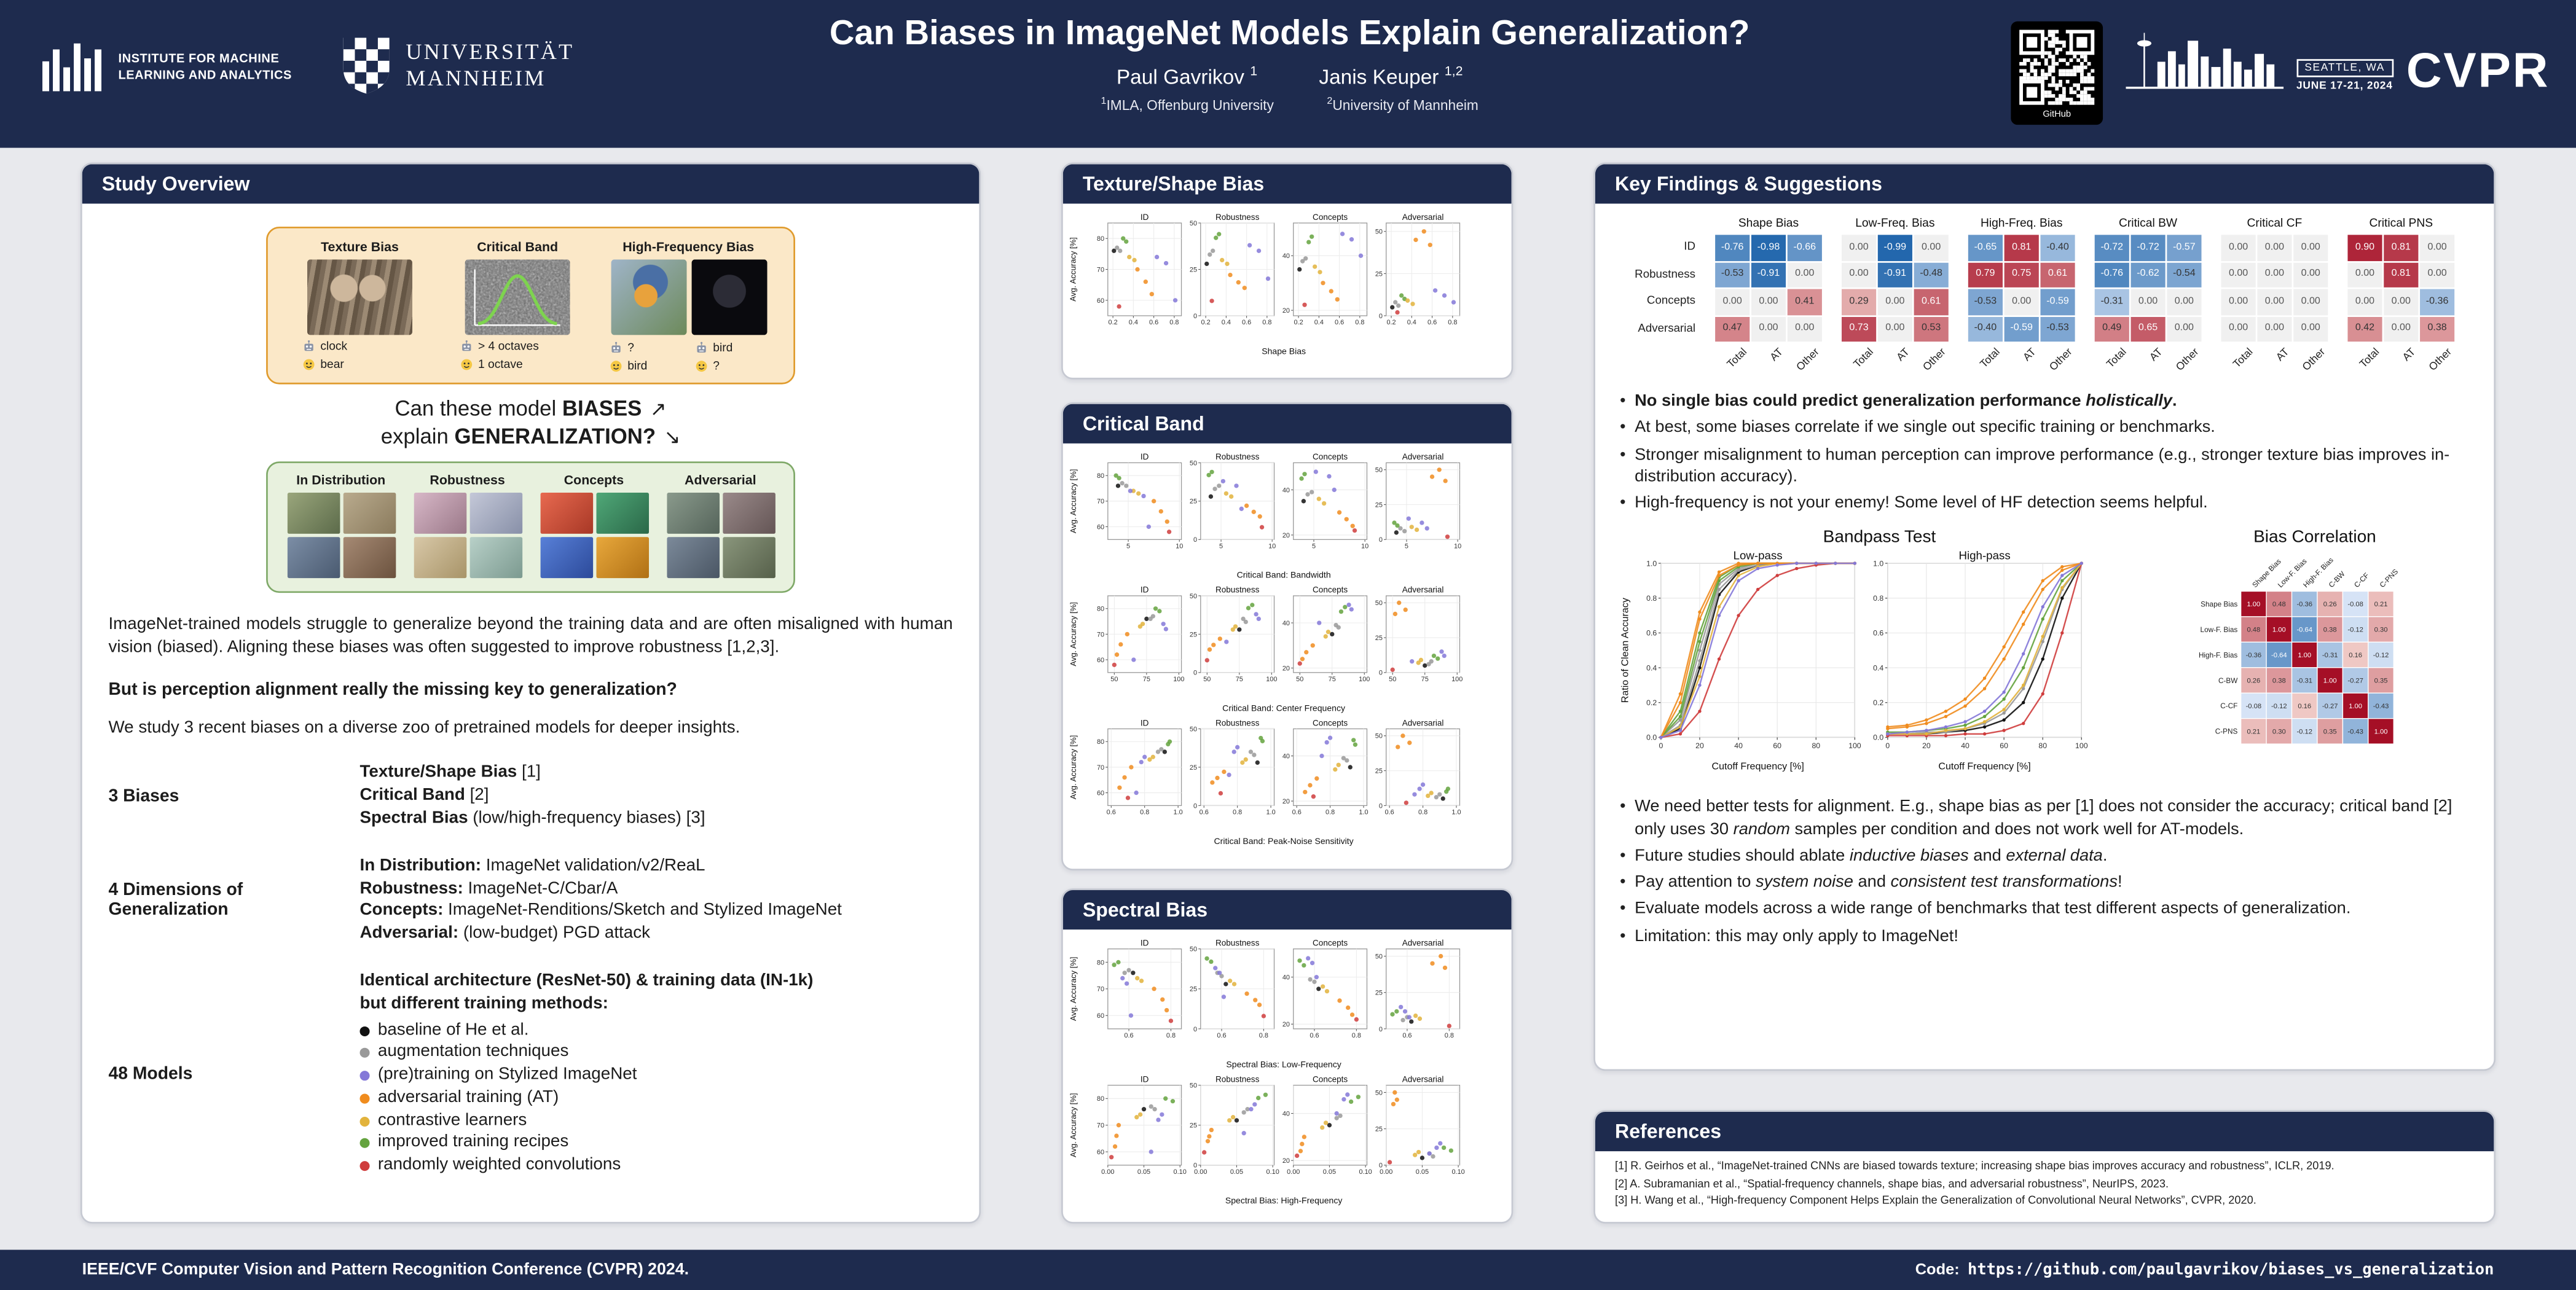 Image resolution: width=2576 pixels, height=1290 pixels. What do you see at coordinates (2278, 605) in the screenshot?
I see `svg-text: 0.48` at bounding box center [2278, 605].